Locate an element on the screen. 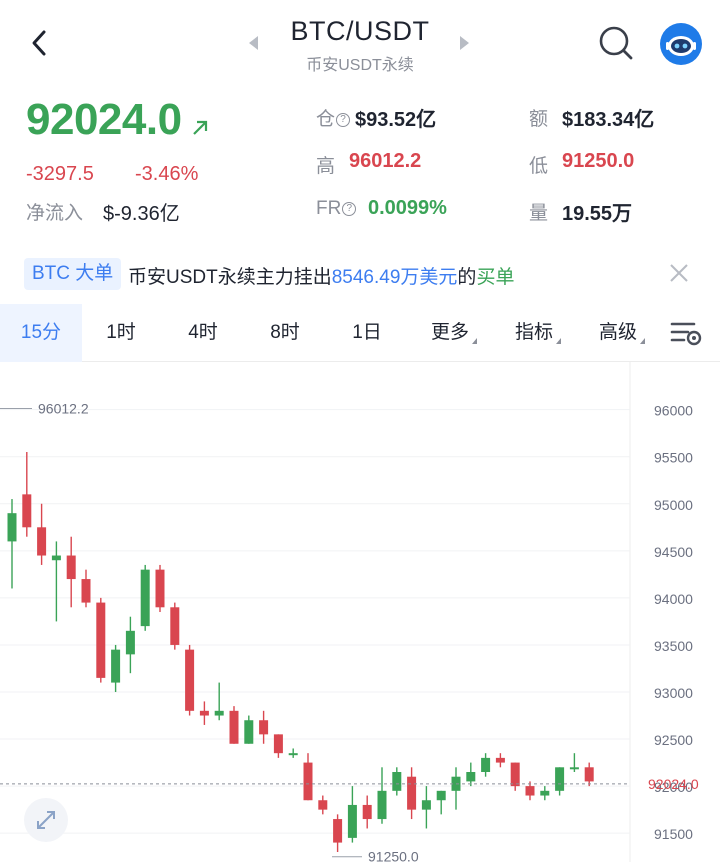 The width and height of the screenshot is (720, 862). funding-rate-label: FR? is located at coordinates (336, 209).